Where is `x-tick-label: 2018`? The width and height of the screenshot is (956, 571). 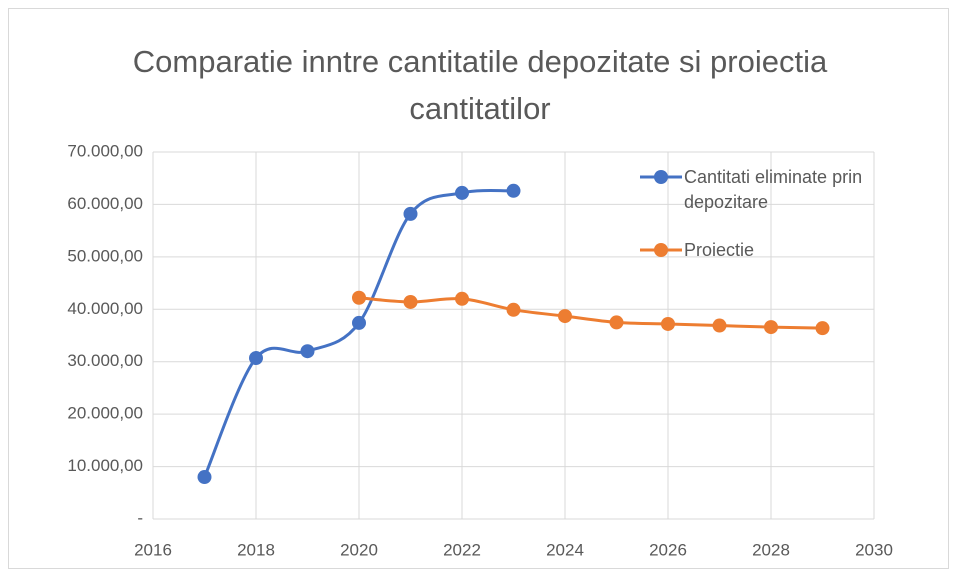 x-tick-label: 2018 is located at coordinates (256, 549).